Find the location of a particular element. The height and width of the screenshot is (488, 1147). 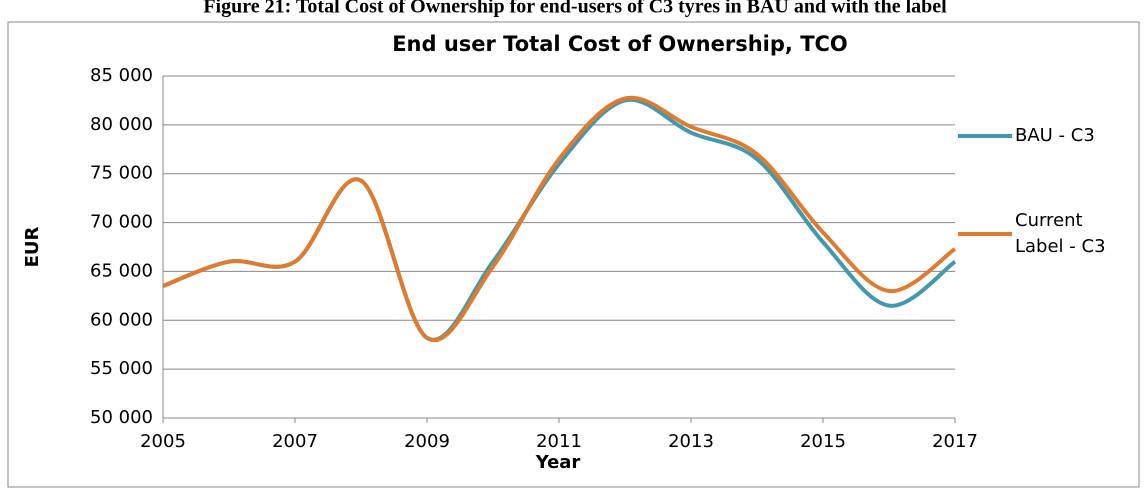

x-tick-label: 2005 is located at coordinates (163, 441).